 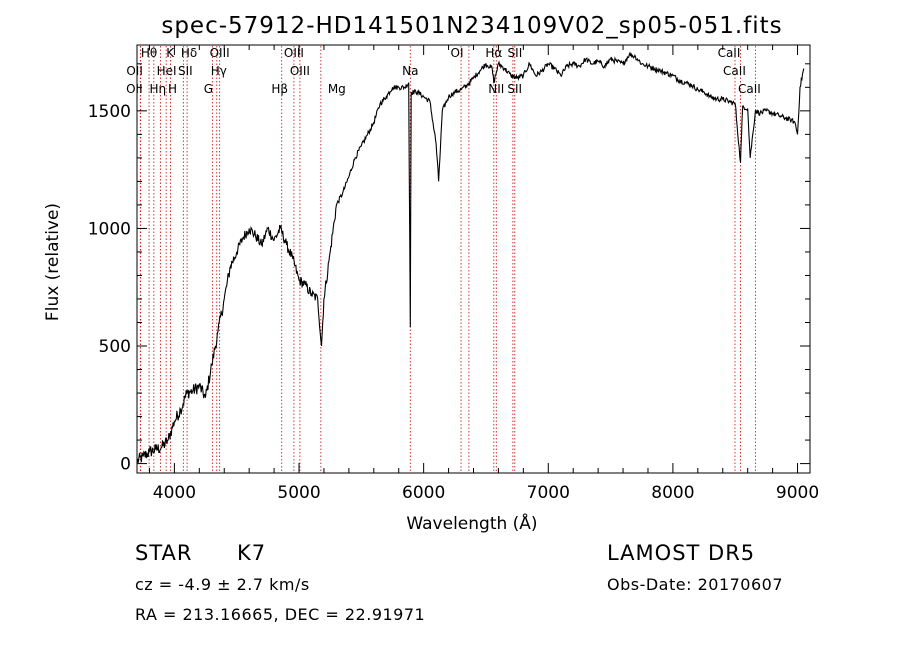 I want to click on x-tick-label: 7000, so click(x=548, y=493).